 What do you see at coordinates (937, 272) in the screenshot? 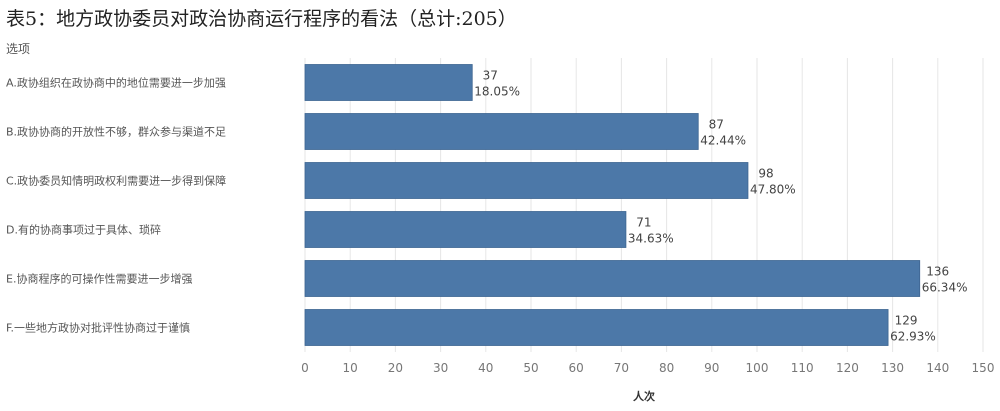
I see `value-label: 136` at bounding box center [937, 272].